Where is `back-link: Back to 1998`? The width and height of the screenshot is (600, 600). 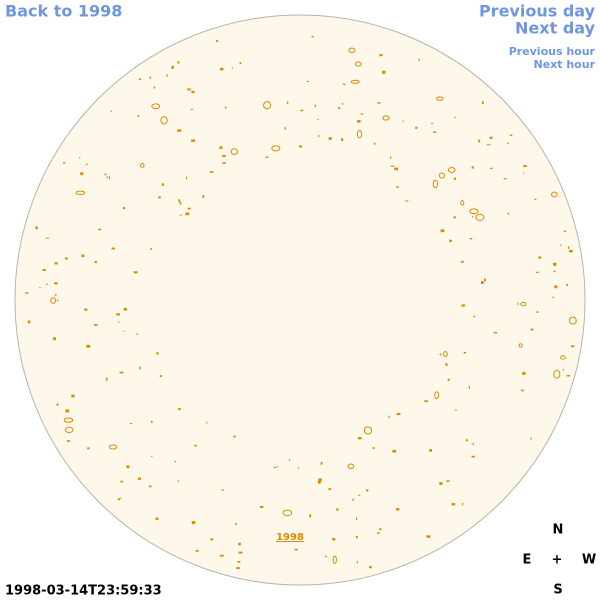
back-link: Back to 1998 is located at coordinates (63, 11).